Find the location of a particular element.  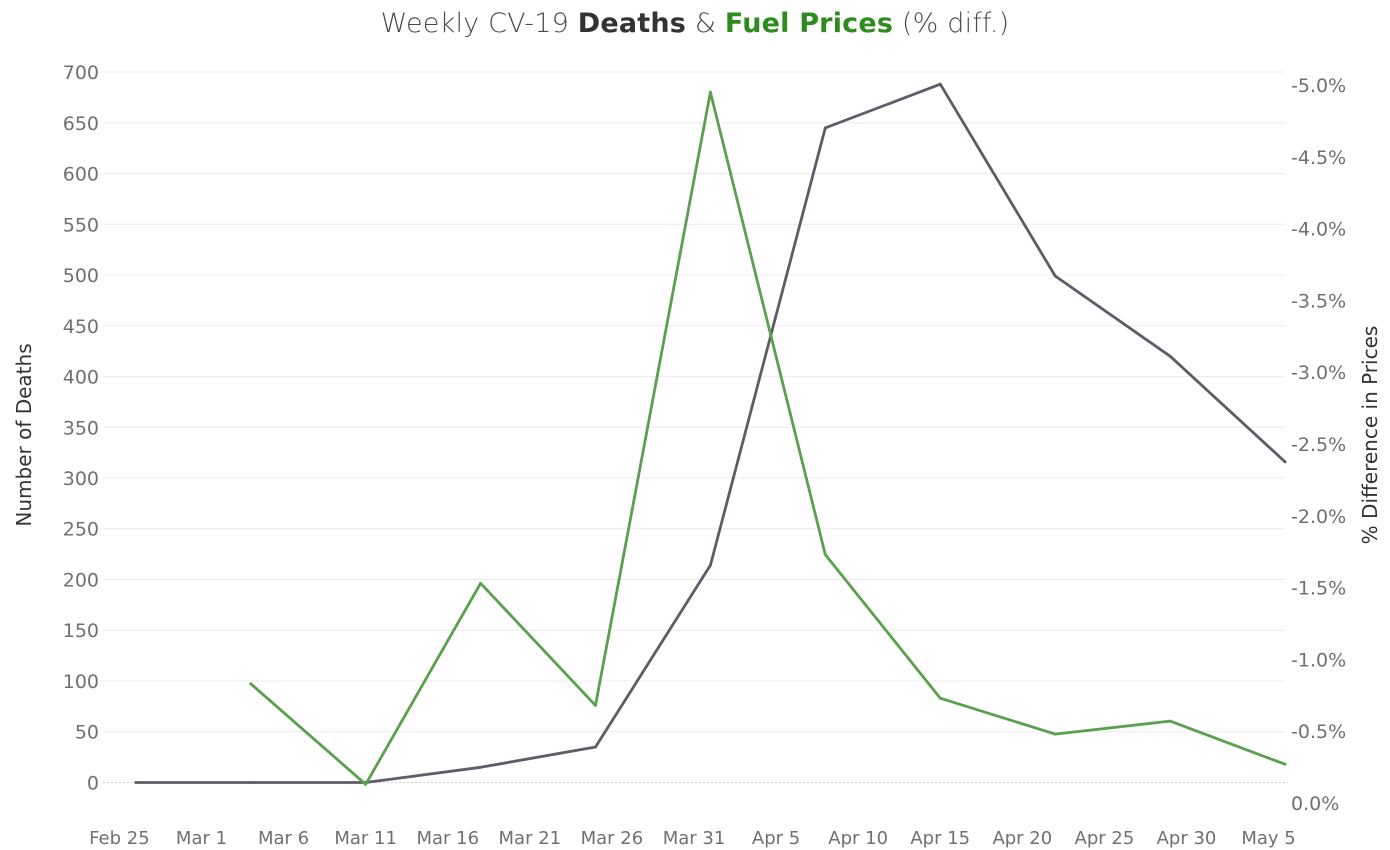

x-tick-label: Mar 31 is located at coordinates (694, 838).